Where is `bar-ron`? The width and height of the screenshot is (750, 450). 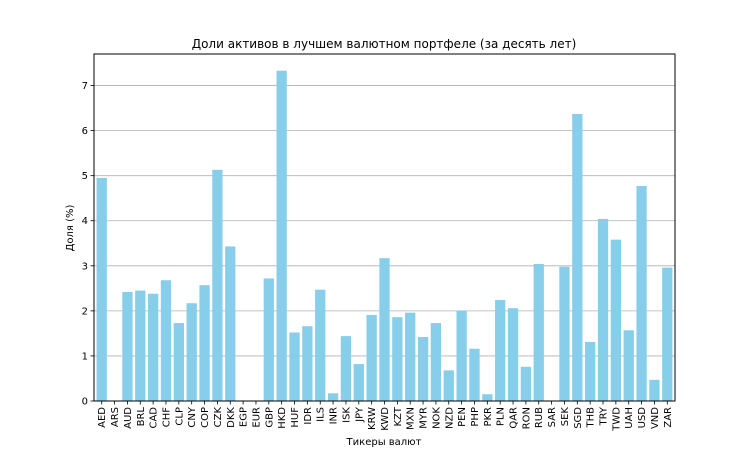
bar-ron is located at coordinates (526, 383).